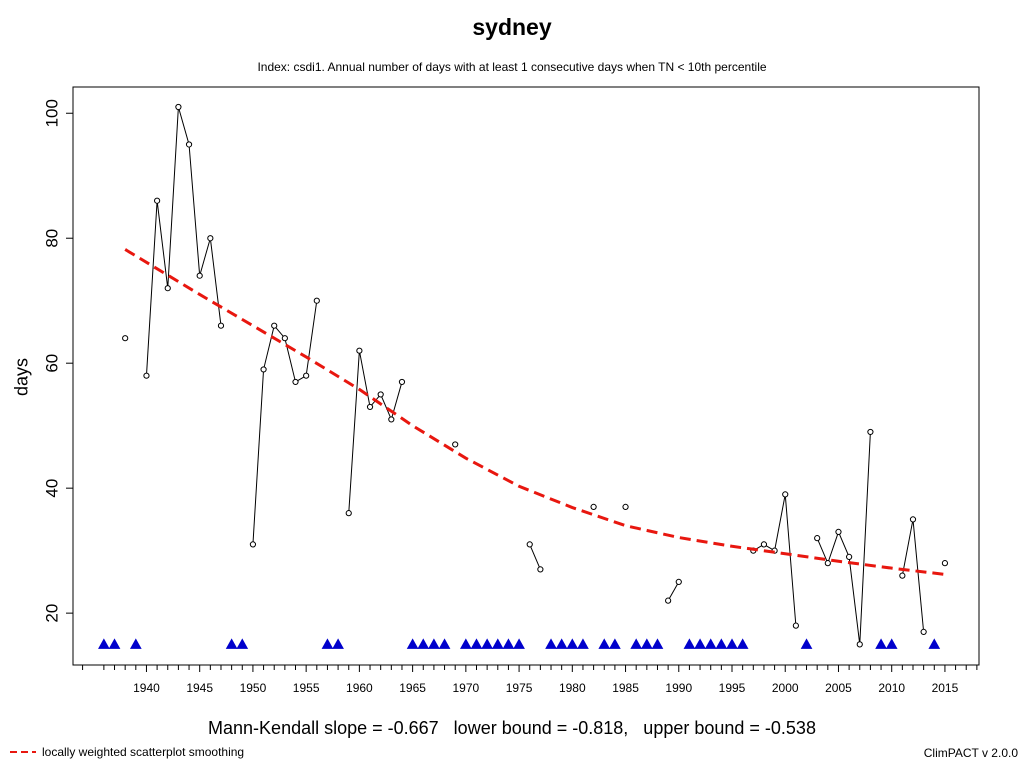  I want to click on x-tick-label: 2000, so click(785, 688).